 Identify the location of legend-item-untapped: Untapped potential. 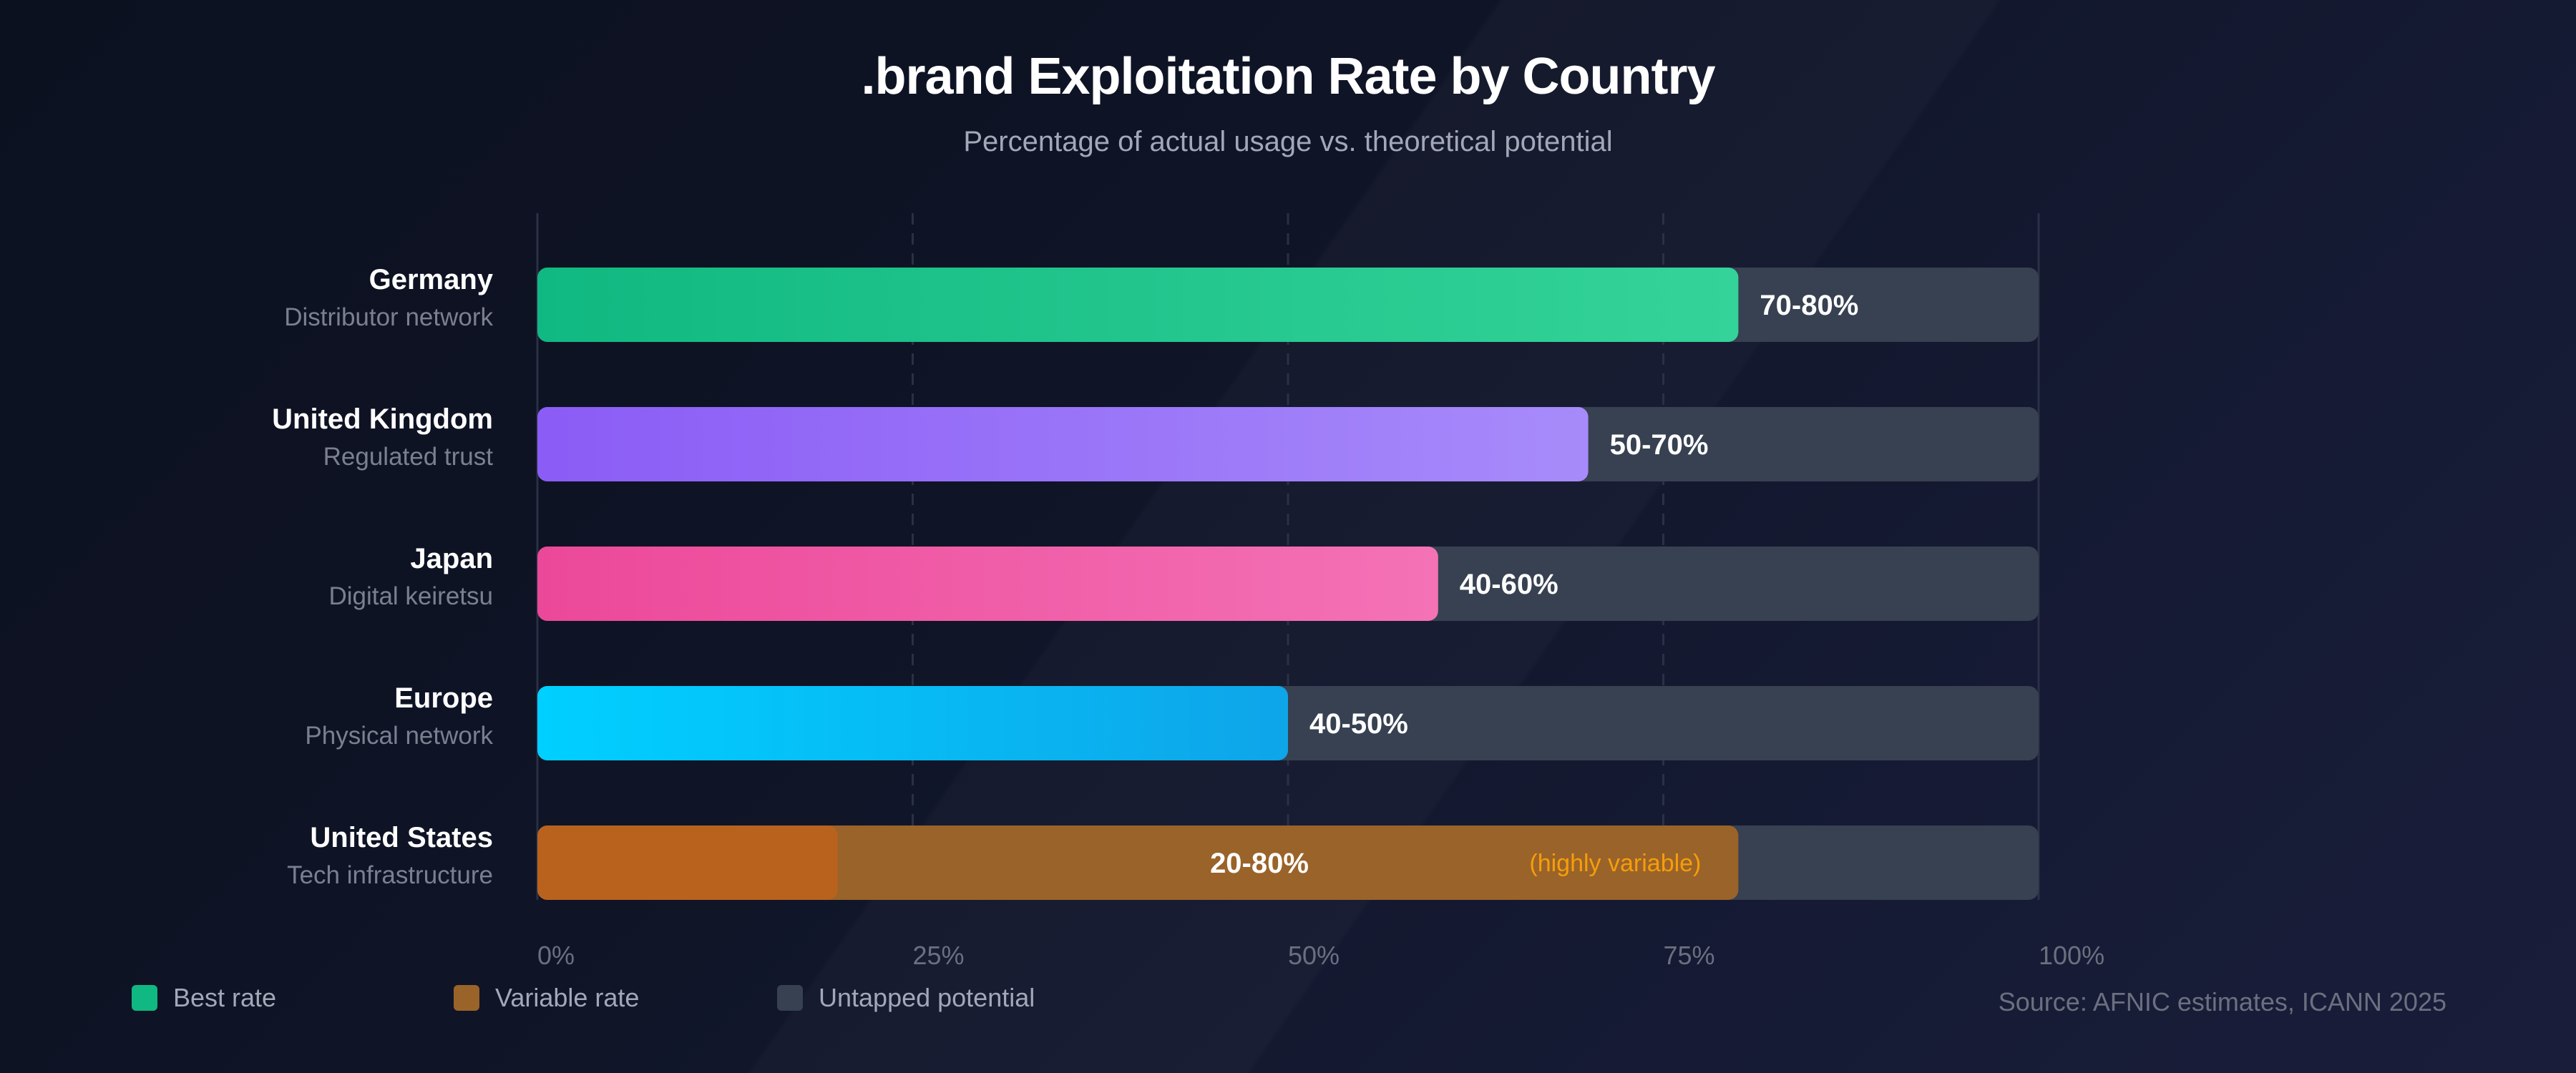
(906, 998).